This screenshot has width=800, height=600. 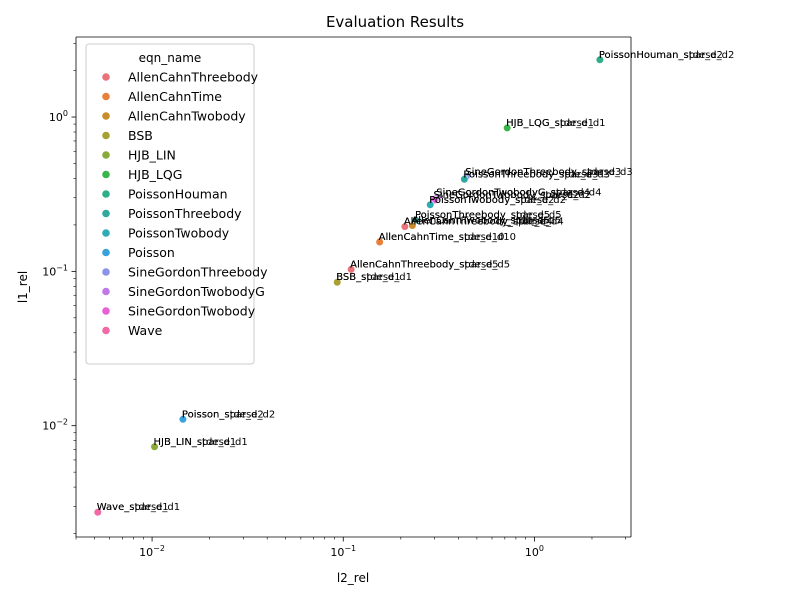 I want to click on point-annotation: PoissonThreebody_stde_d3, so click(x=530, y=174).